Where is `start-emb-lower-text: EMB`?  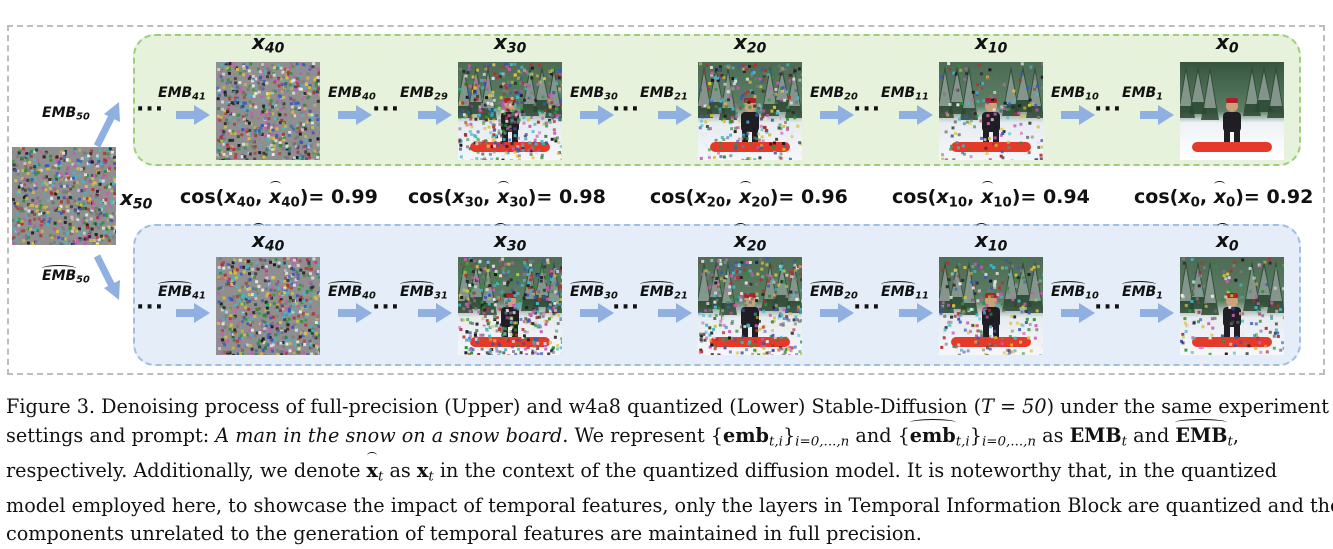
start-emb-lower-text: EMB is located at coordinates (59, 276).